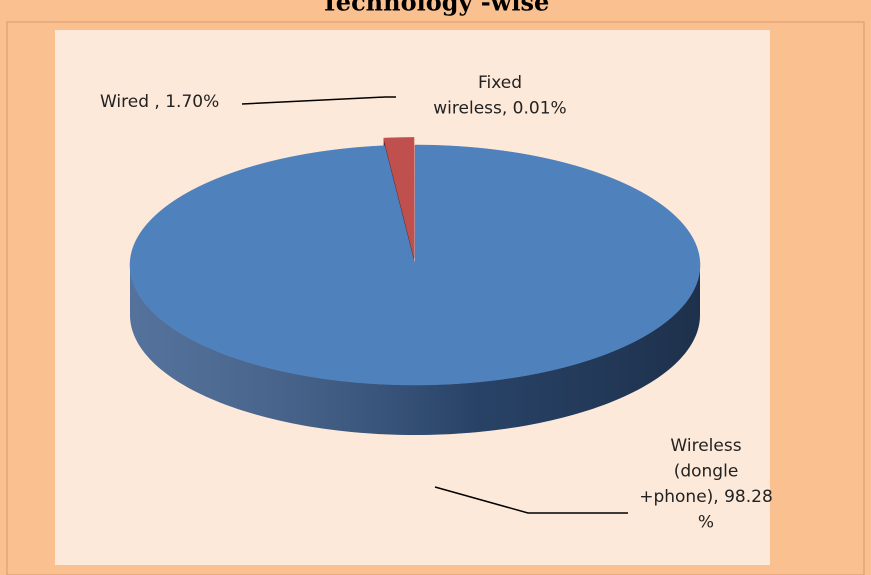  What do you see at coordinates (705, 446) in the screenshot?
I see `data-label: Wireless` at bounding box center [705, 446].